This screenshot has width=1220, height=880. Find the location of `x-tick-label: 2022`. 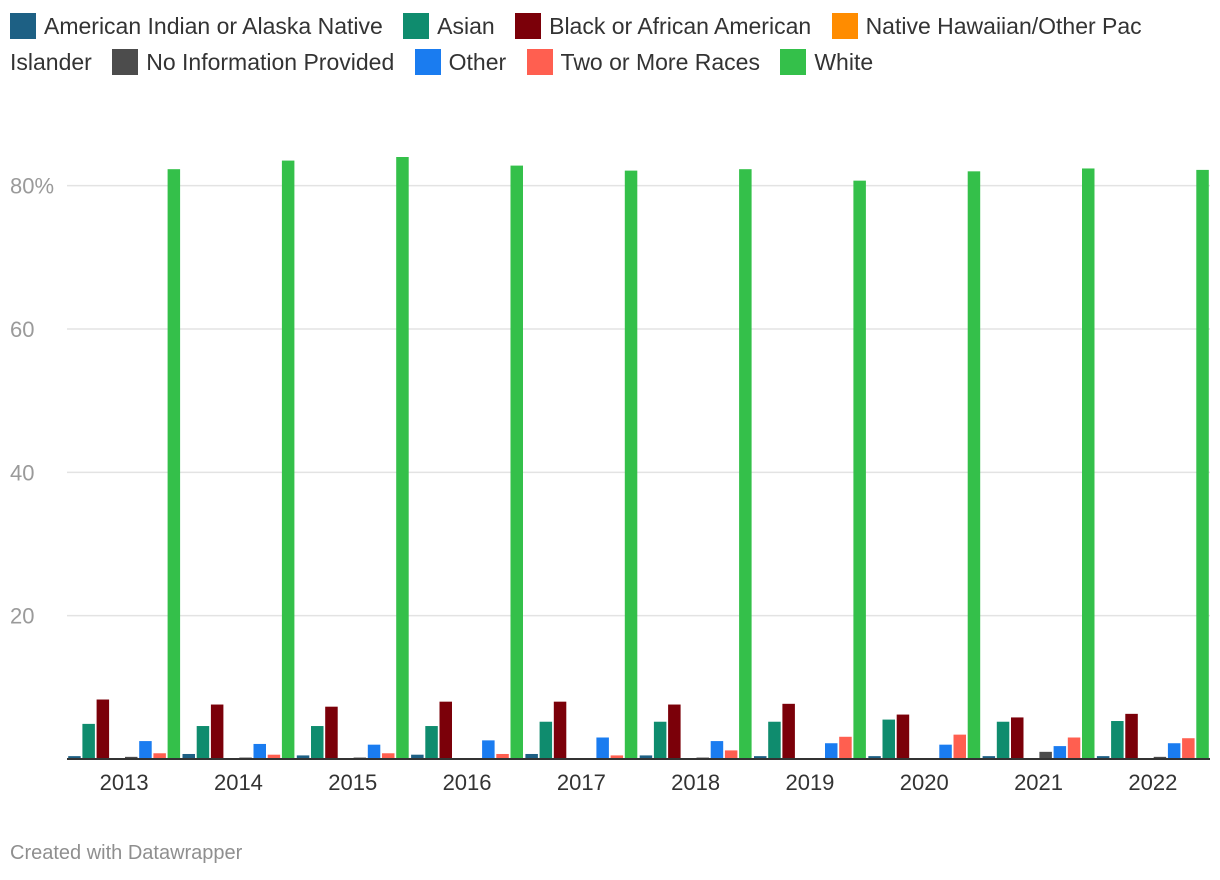

x-tick-label: 2022 is located at coordinates (1152, 782).